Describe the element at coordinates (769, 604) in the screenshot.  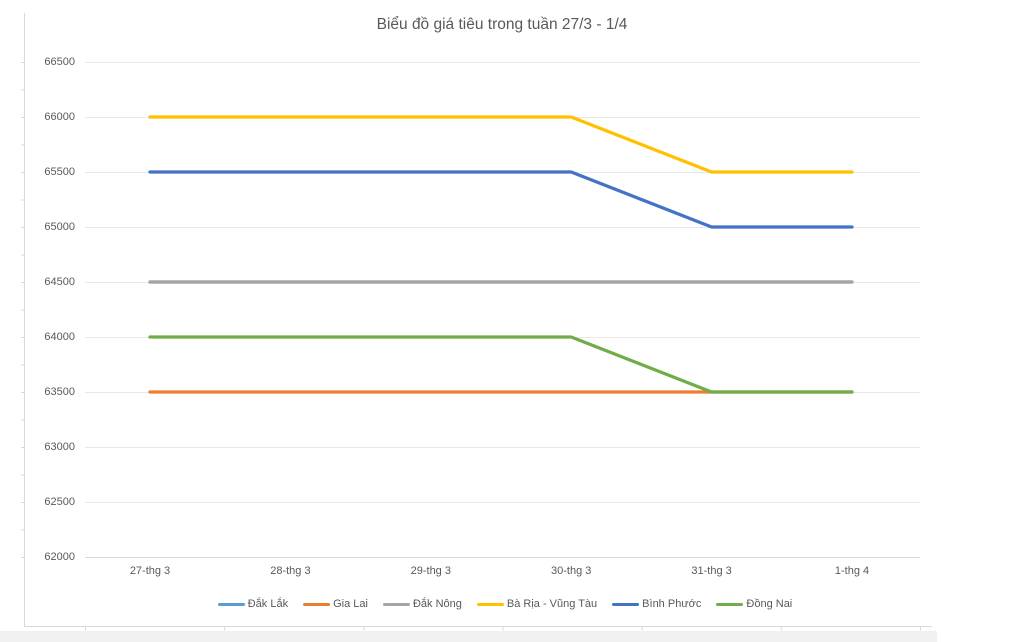
I see `legend-label: Đồng Nai` at that location.